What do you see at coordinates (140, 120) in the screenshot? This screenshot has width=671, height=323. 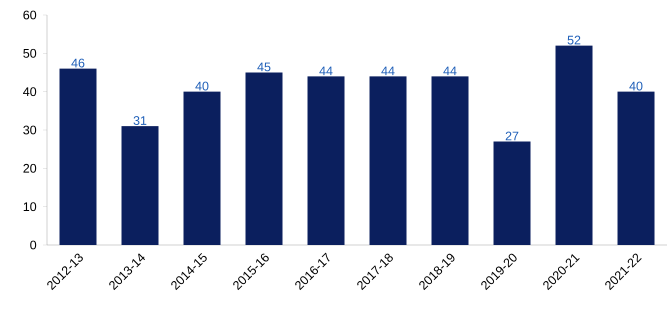 I see `data-label: 31` at bounding box center [140, 120].